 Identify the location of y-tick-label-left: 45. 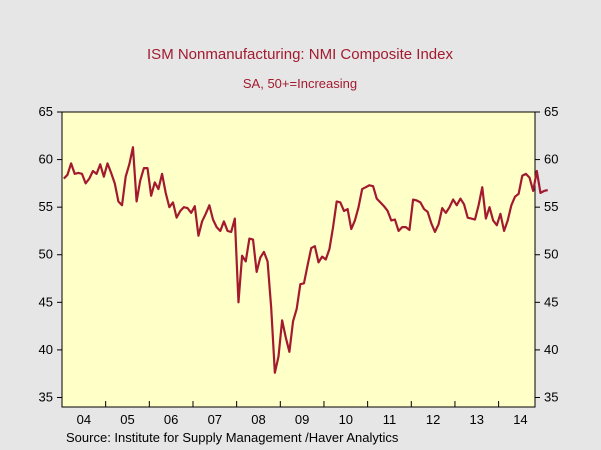
(46, 301).